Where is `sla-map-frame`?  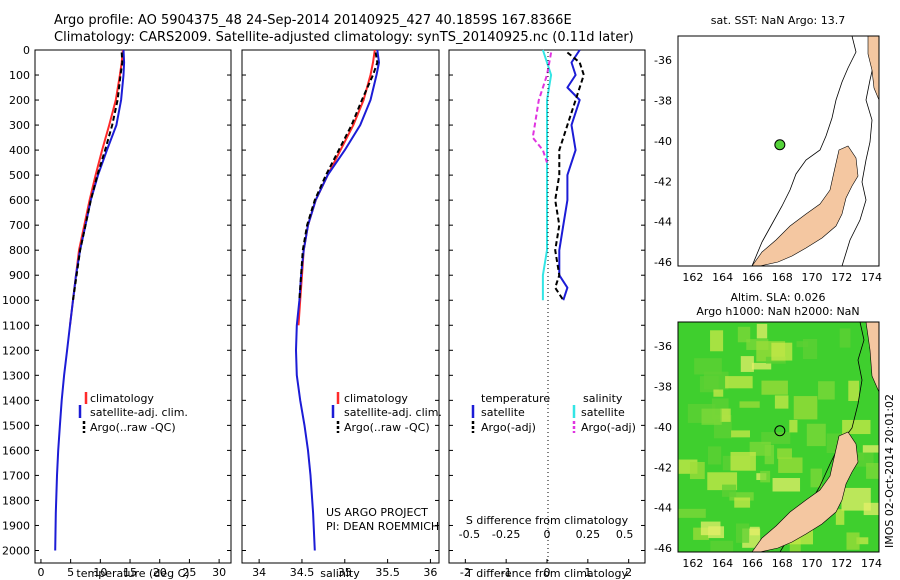 sla-map-frame is located at coordinates (778, 437).